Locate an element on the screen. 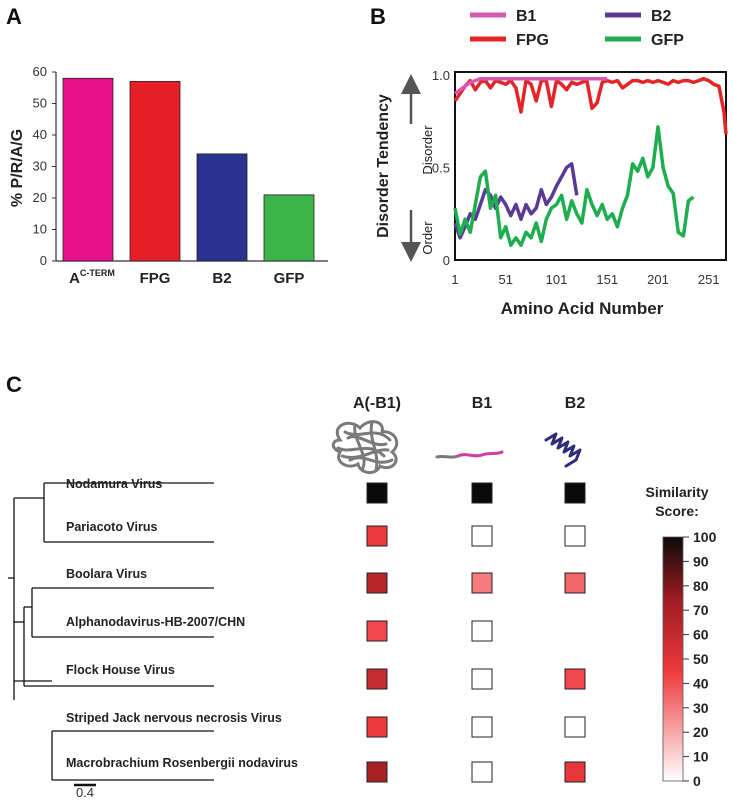 Image resolution: width=733 pixels, height=800 pixels. legend-label-fpg: FPG is located at coordinates (532, 40).